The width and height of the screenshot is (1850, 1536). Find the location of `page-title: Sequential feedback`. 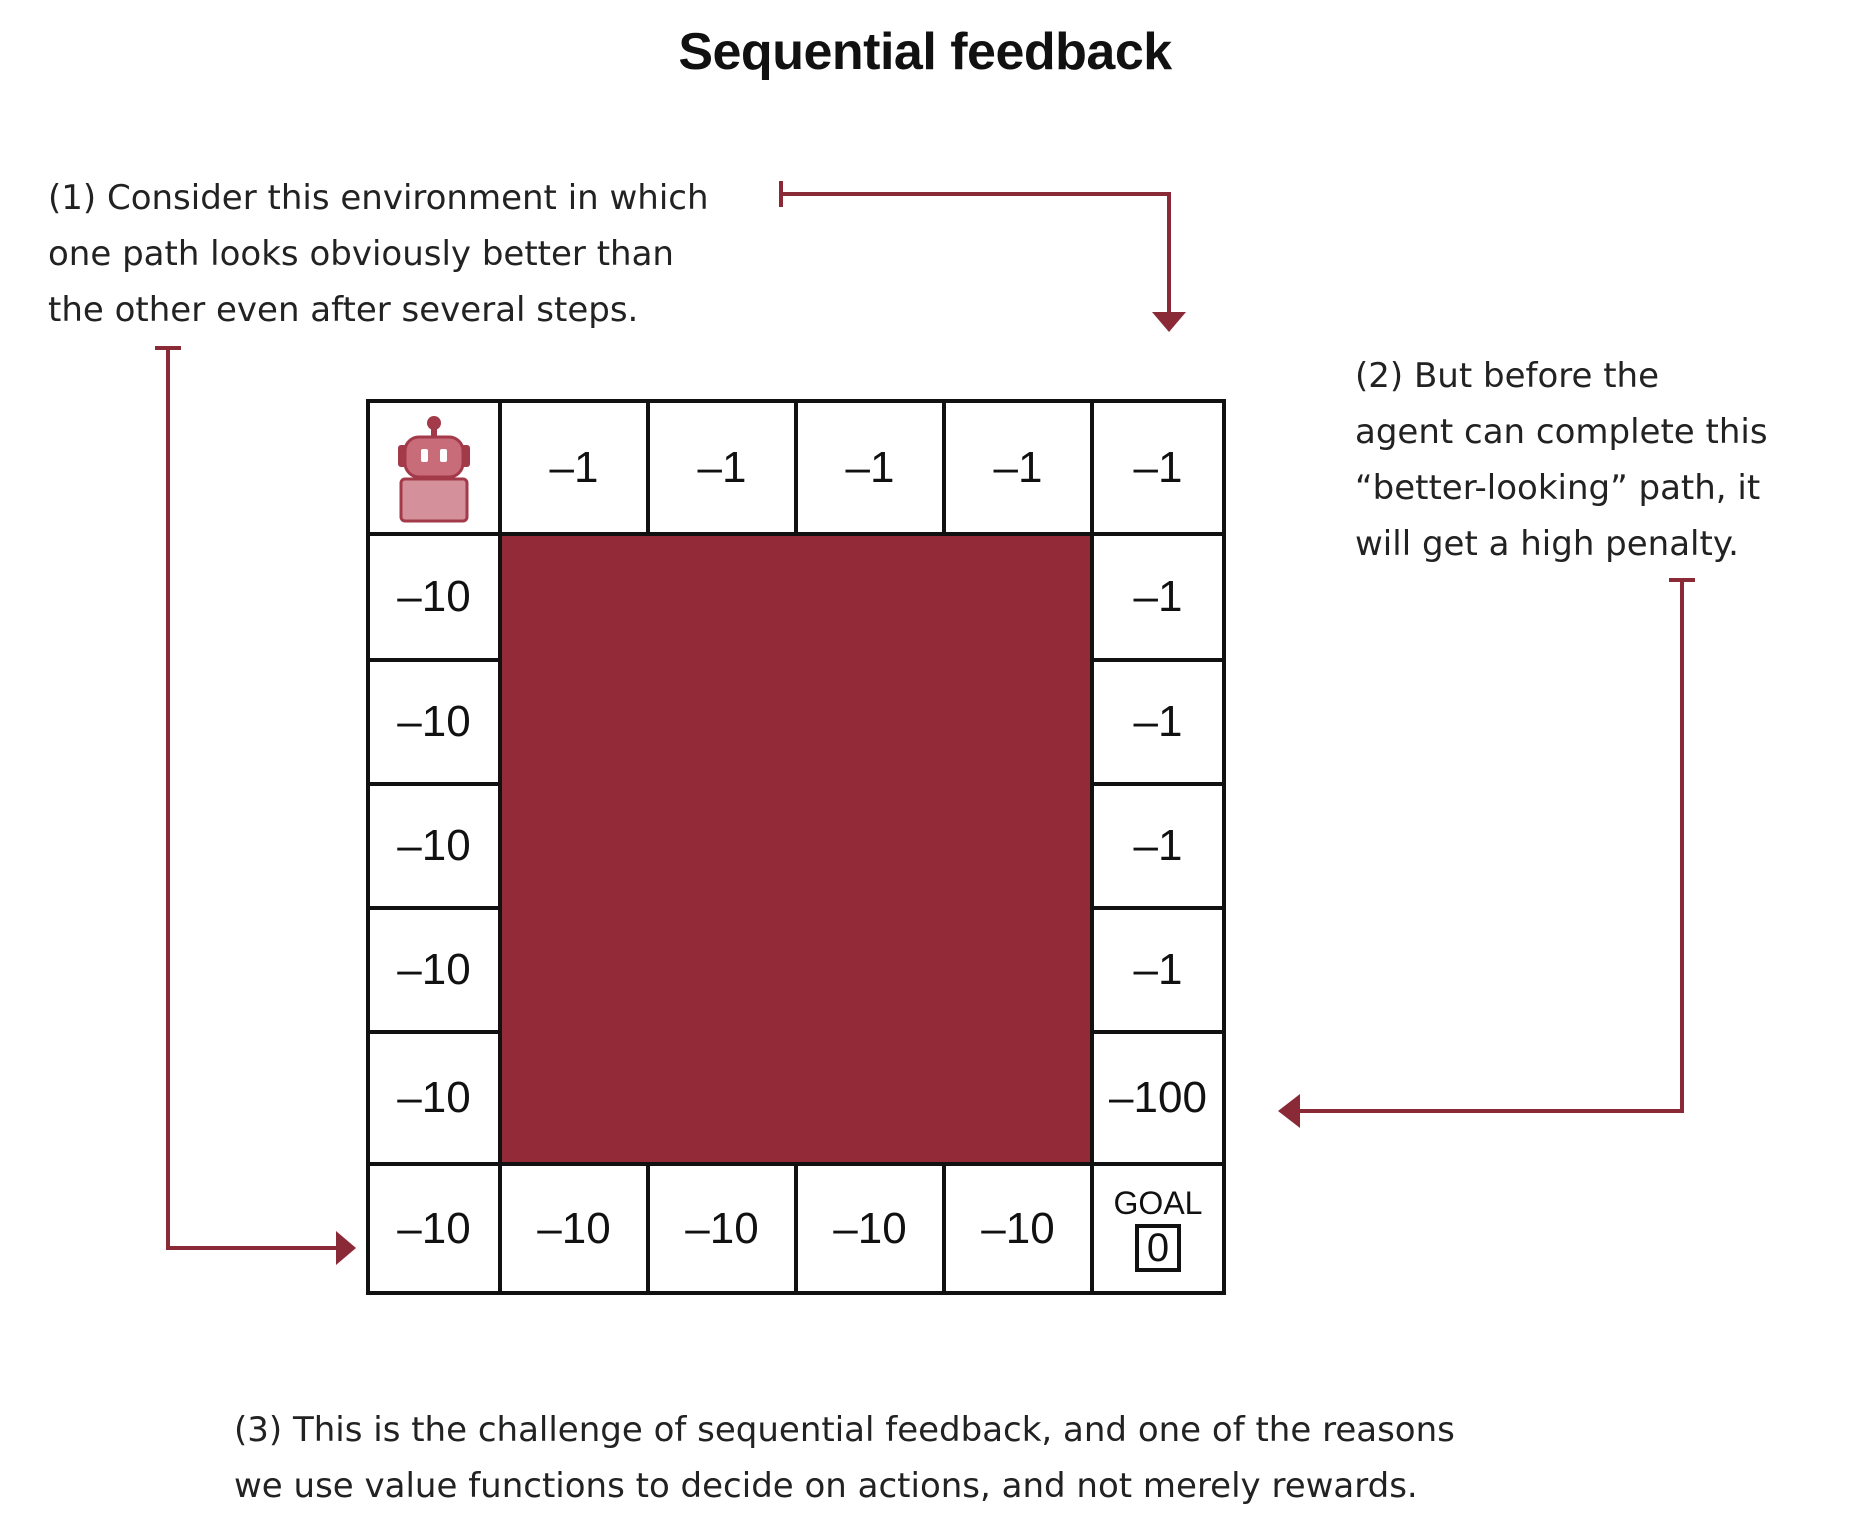

page-title: Sequential feedback is located at coordinates (925, 52).